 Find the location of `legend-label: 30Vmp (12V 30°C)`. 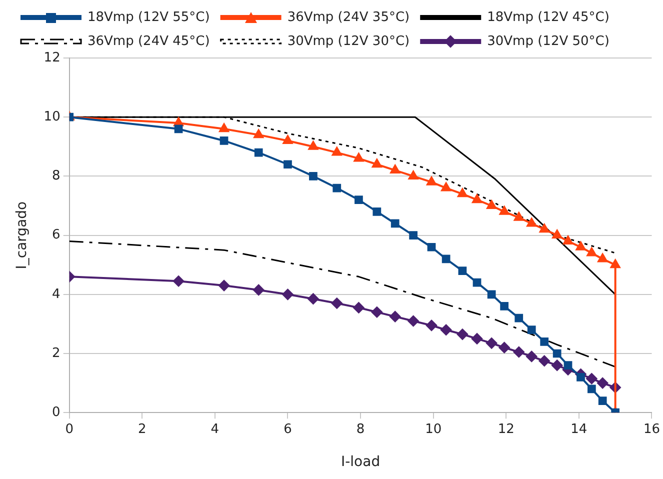

legend-label: 30Vmp (12V 30°C) is located at coordinates (348, 41).